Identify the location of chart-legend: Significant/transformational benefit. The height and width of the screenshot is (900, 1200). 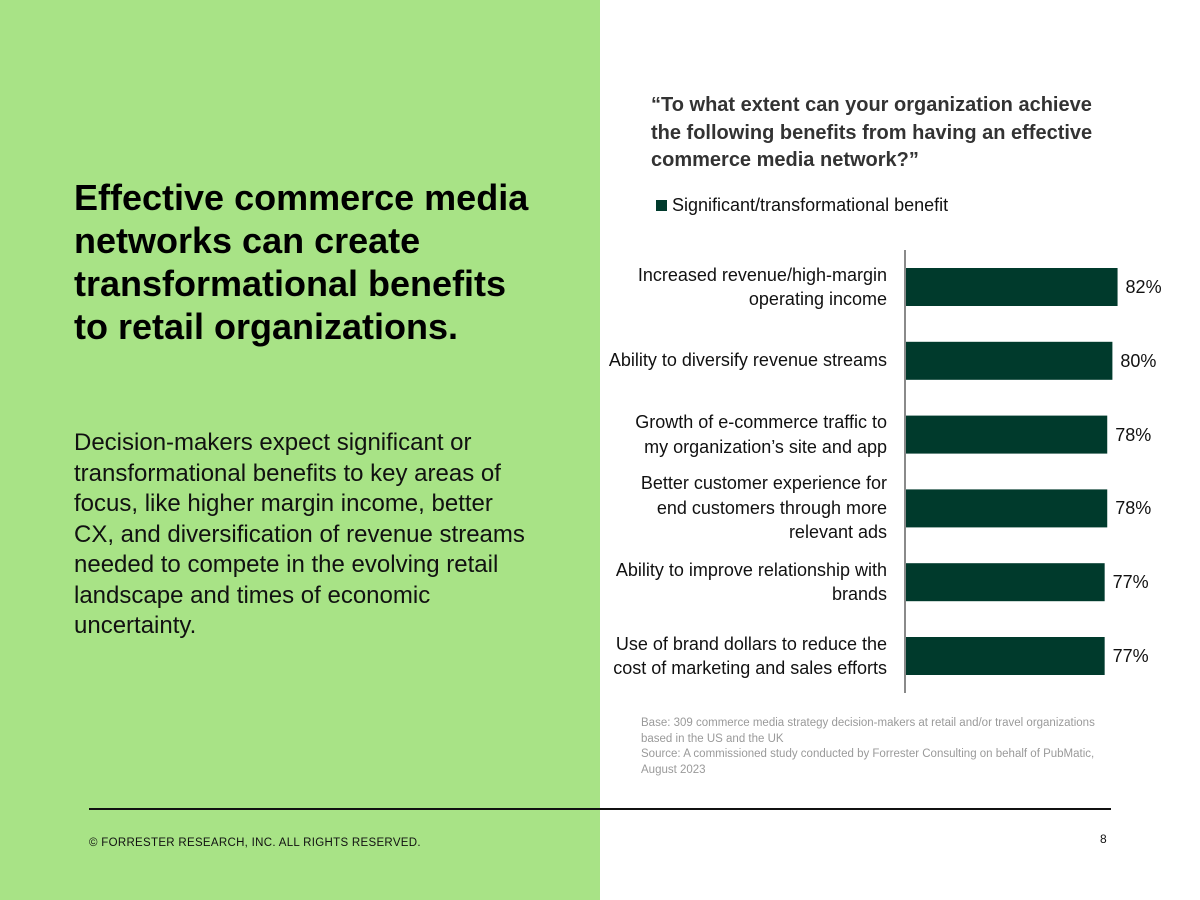
(802, 205).